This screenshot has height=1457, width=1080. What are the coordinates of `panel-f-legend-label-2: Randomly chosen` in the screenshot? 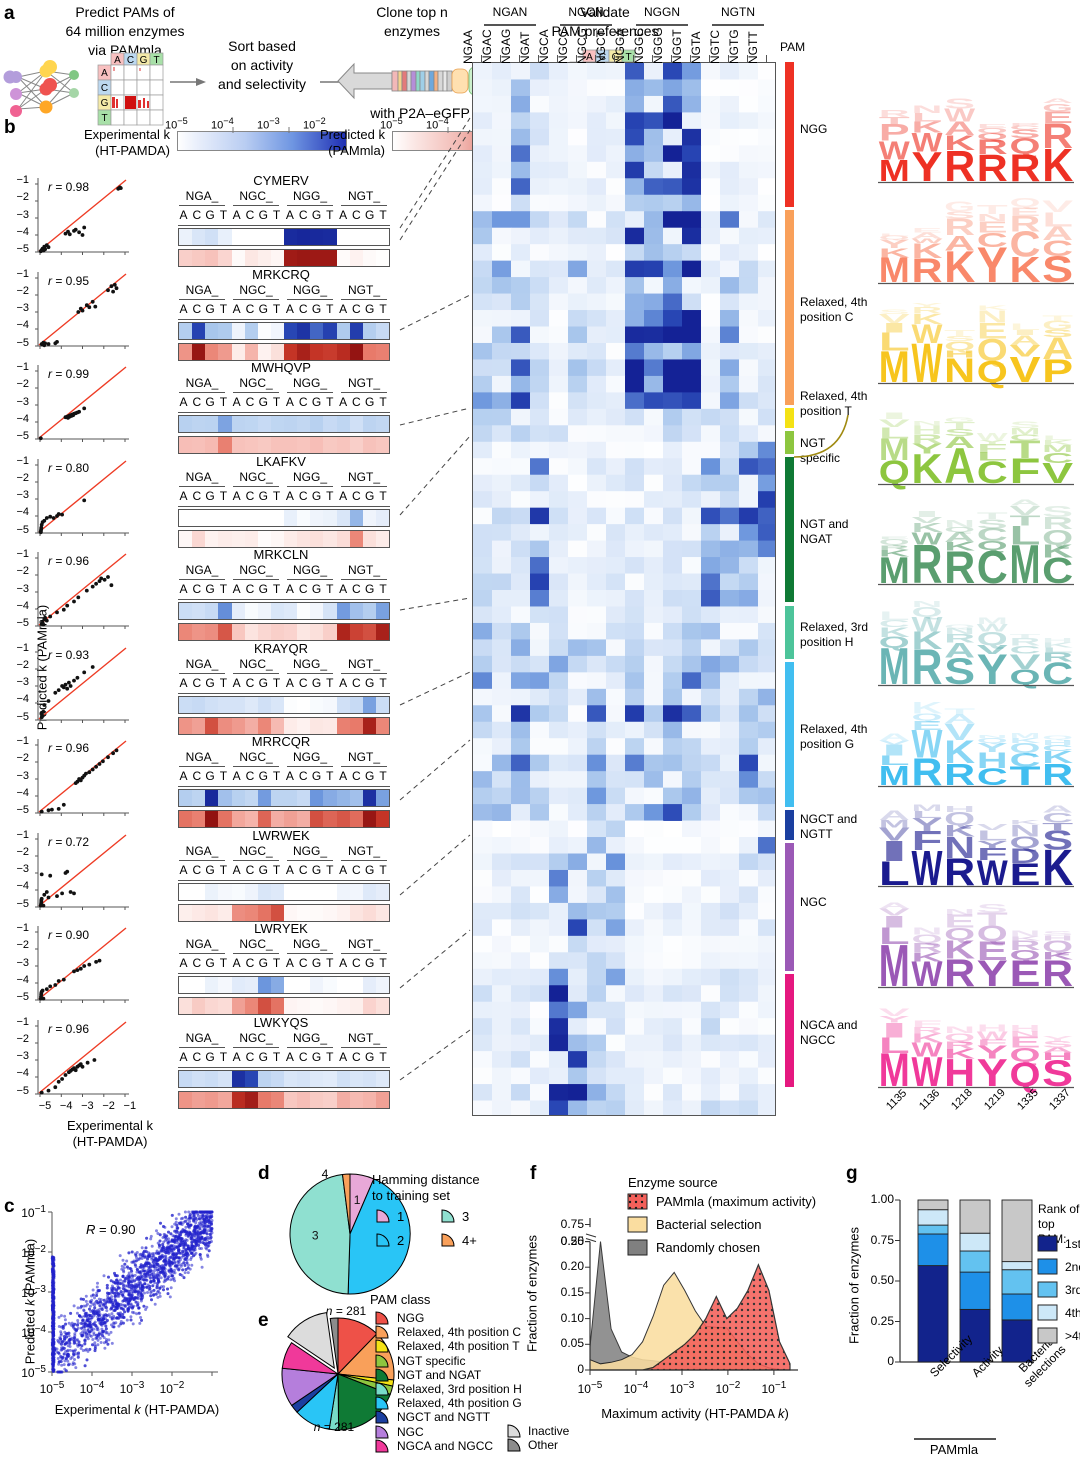 It's located at (708, 1247).